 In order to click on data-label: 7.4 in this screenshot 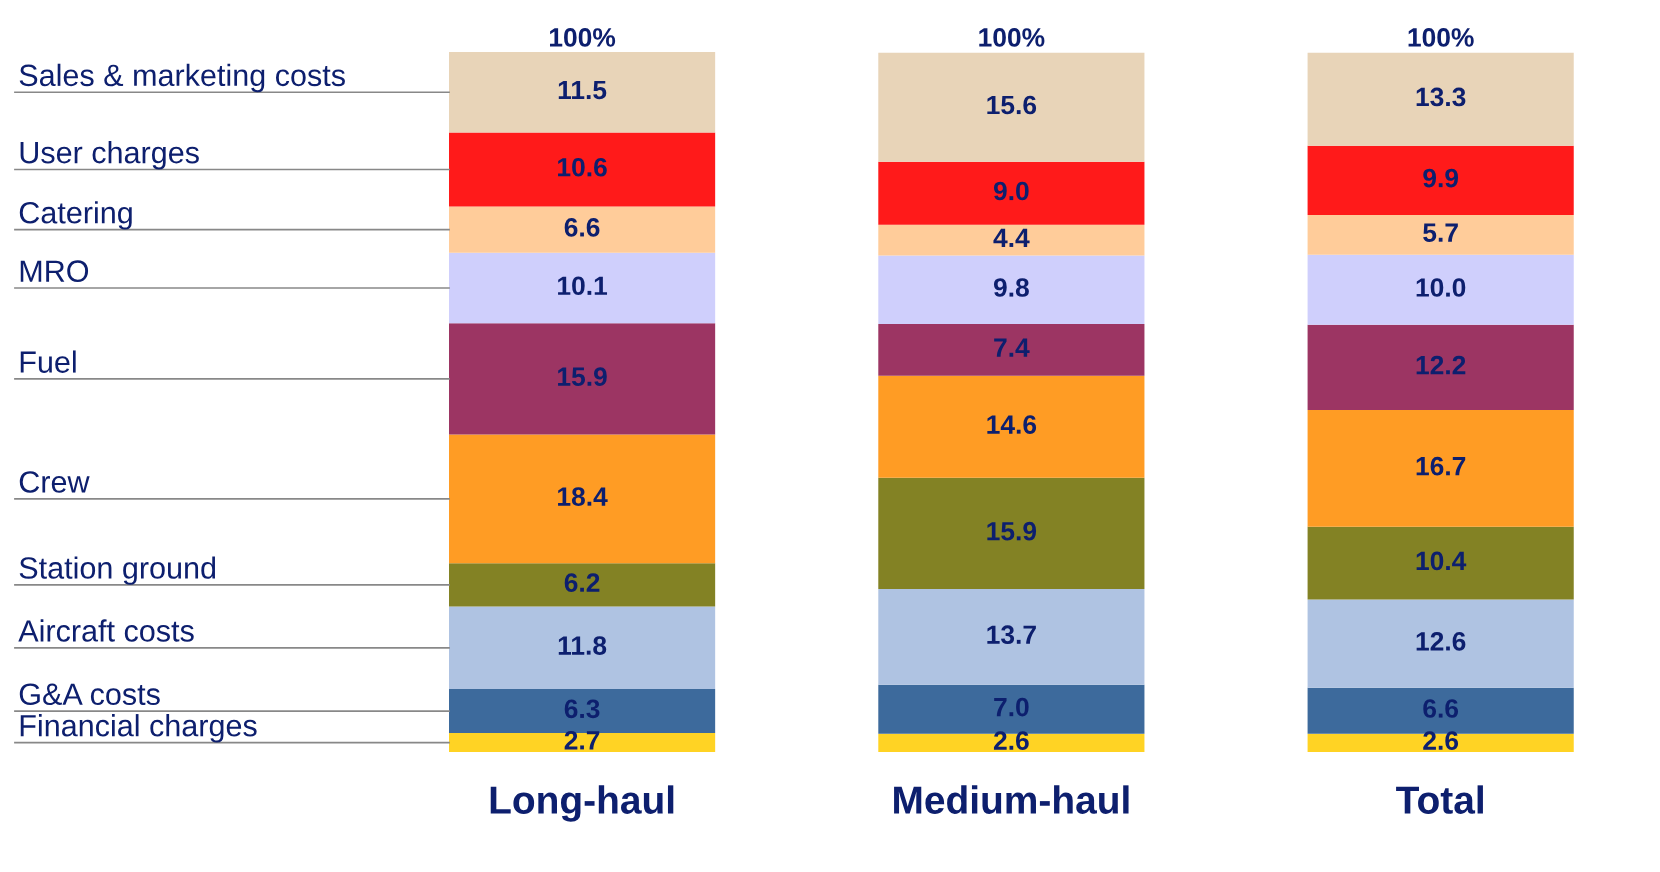, I will do `click(1012, 347)`.